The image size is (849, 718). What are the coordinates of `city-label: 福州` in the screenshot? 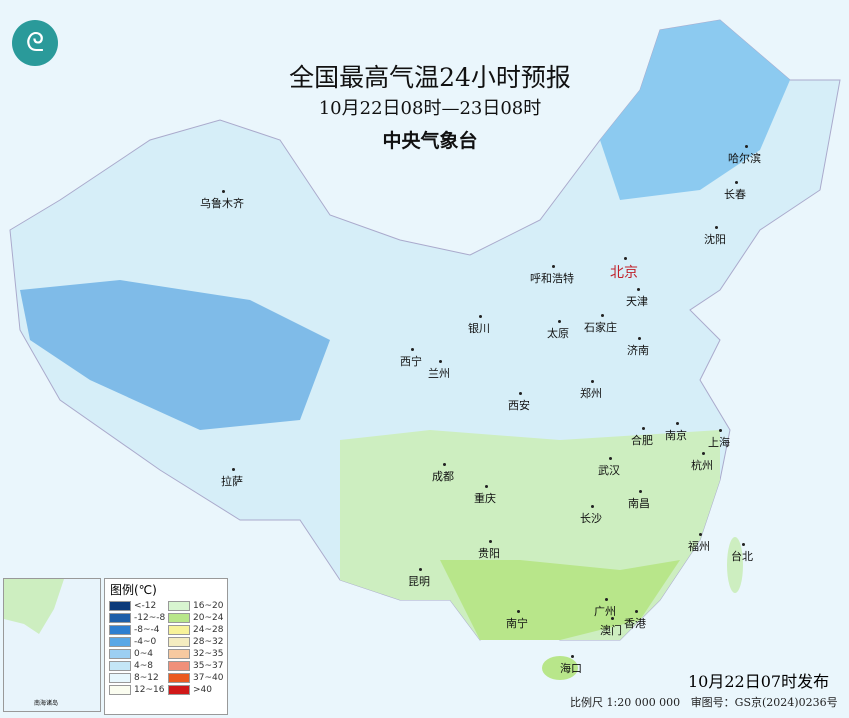 It's located at (699, 543).